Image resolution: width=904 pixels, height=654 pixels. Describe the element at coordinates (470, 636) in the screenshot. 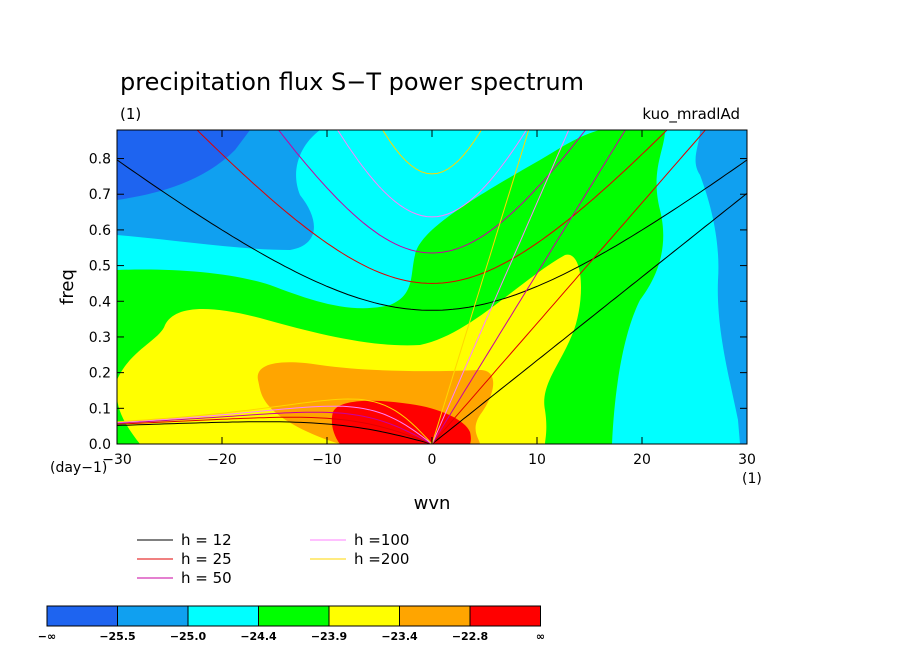

I see `colorbar-label: −22.8` at that location.